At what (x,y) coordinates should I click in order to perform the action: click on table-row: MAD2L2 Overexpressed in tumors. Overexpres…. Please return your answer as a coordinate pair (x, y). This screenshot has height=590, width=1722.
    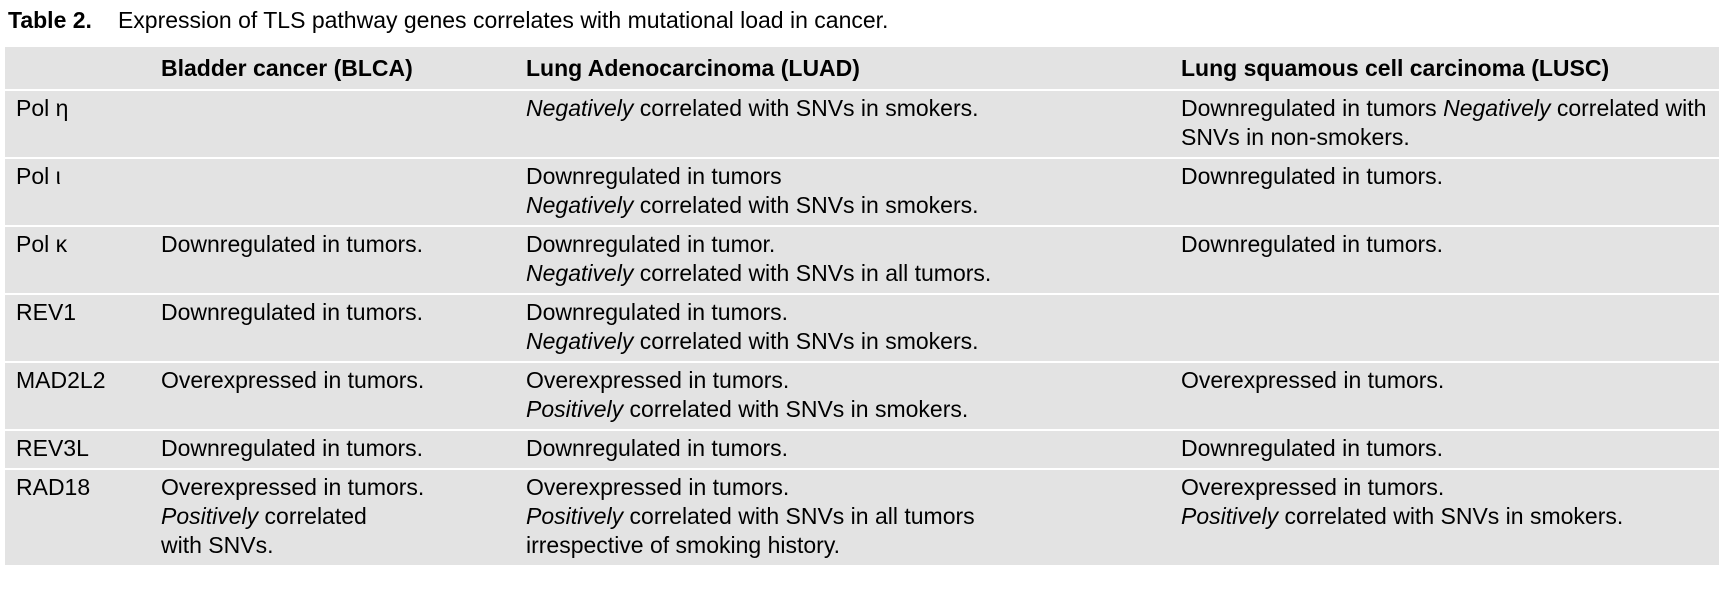
    Looking at the image, I should click on (862, 396).